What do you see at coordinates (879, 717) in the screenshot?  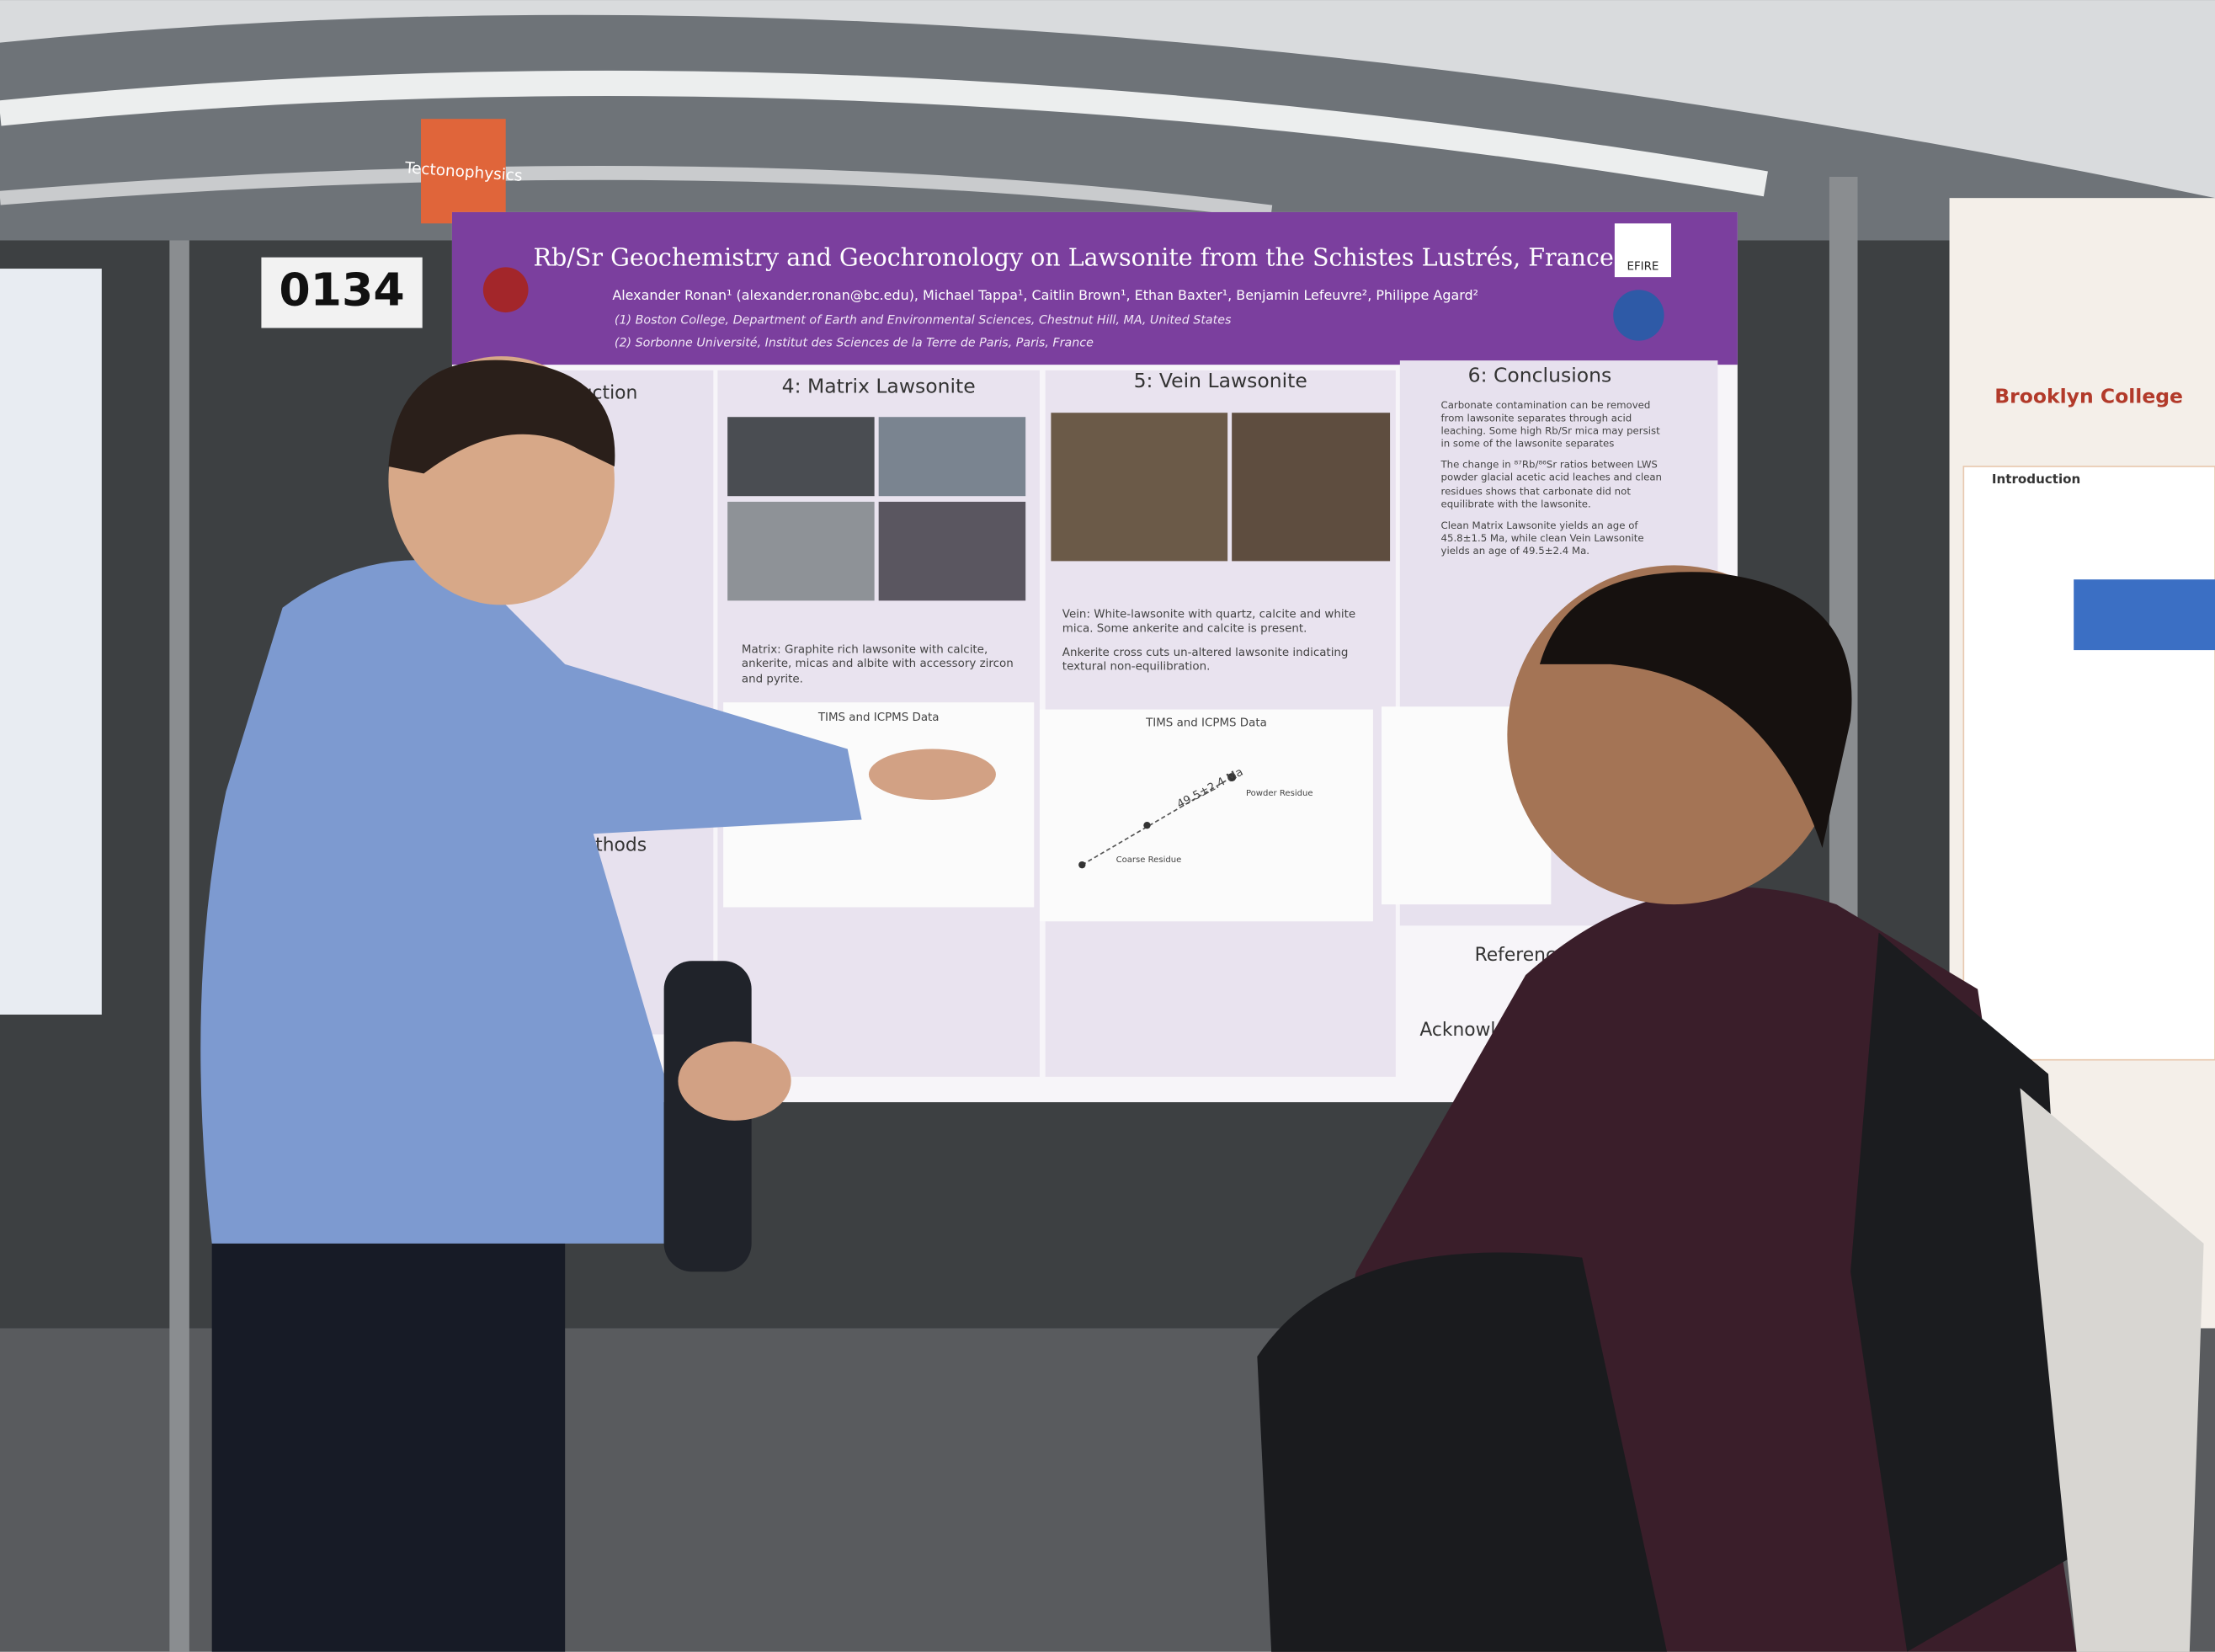 I see `matrix-plot-title: TIMS and ICPMS Data` at bounding box center [879, 717].